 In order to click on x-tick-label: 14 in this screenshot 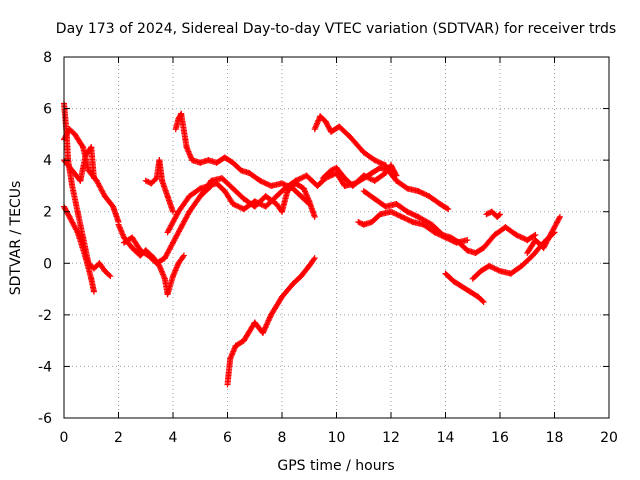, I will do `click(446, 438)`.